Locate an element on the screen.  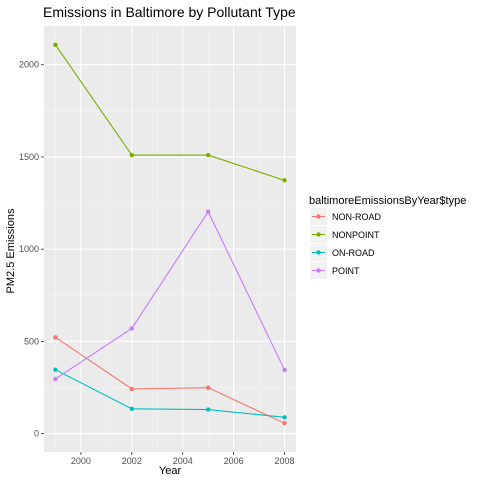
x-tick-label: 2000 is located at coordinates (81, 461).